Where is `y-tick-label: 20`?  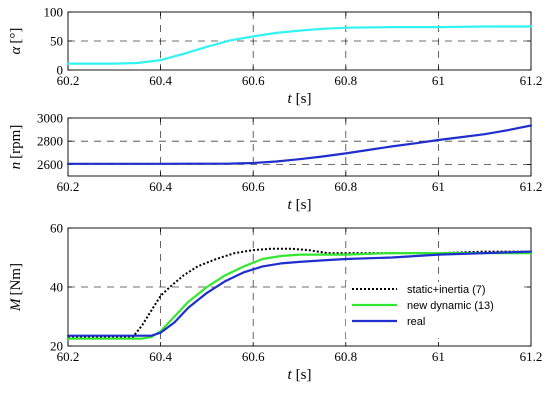 y-tick-label: 20 is located at coordinates (56, 346).